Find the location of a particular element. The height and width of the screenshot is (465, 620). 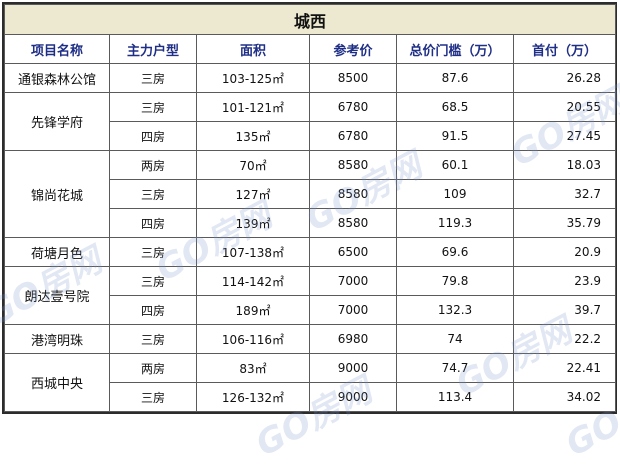

total-price-cell: 113.4 is located at coordinates (455, 397).